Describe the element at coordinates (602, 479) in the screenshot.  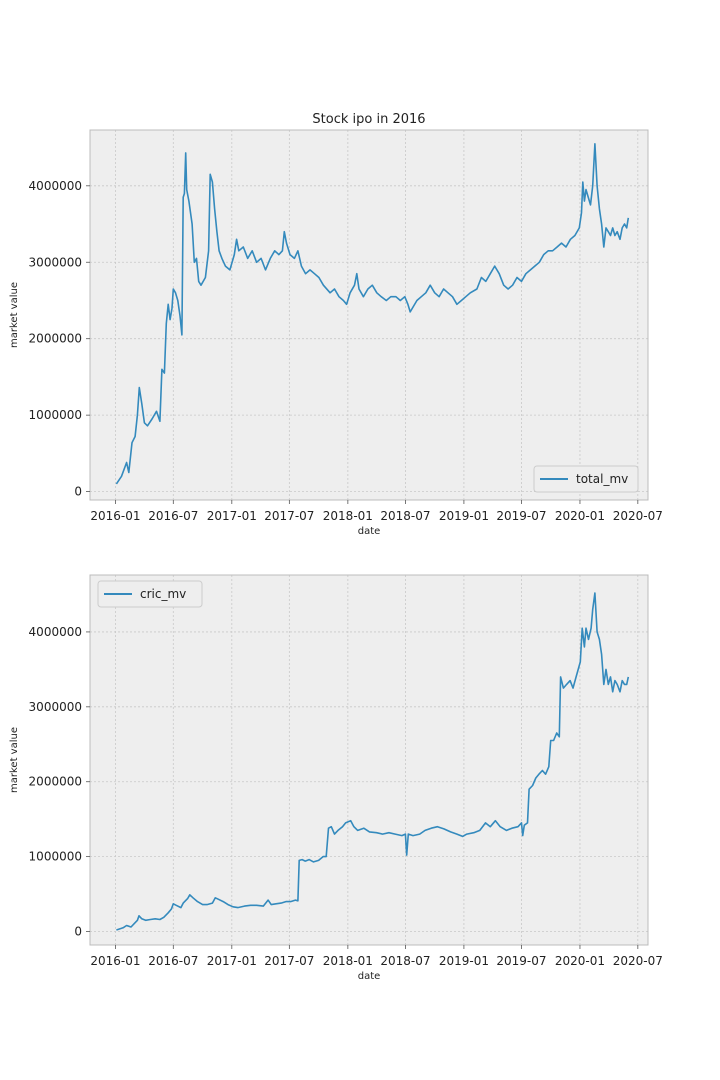
I see `legend-label: total_mv` at that location.